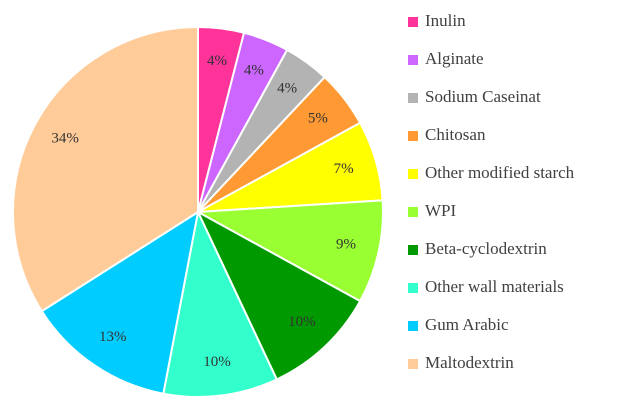  I want to click on legend-label: Sodium Caseinat, so click(483, 96).